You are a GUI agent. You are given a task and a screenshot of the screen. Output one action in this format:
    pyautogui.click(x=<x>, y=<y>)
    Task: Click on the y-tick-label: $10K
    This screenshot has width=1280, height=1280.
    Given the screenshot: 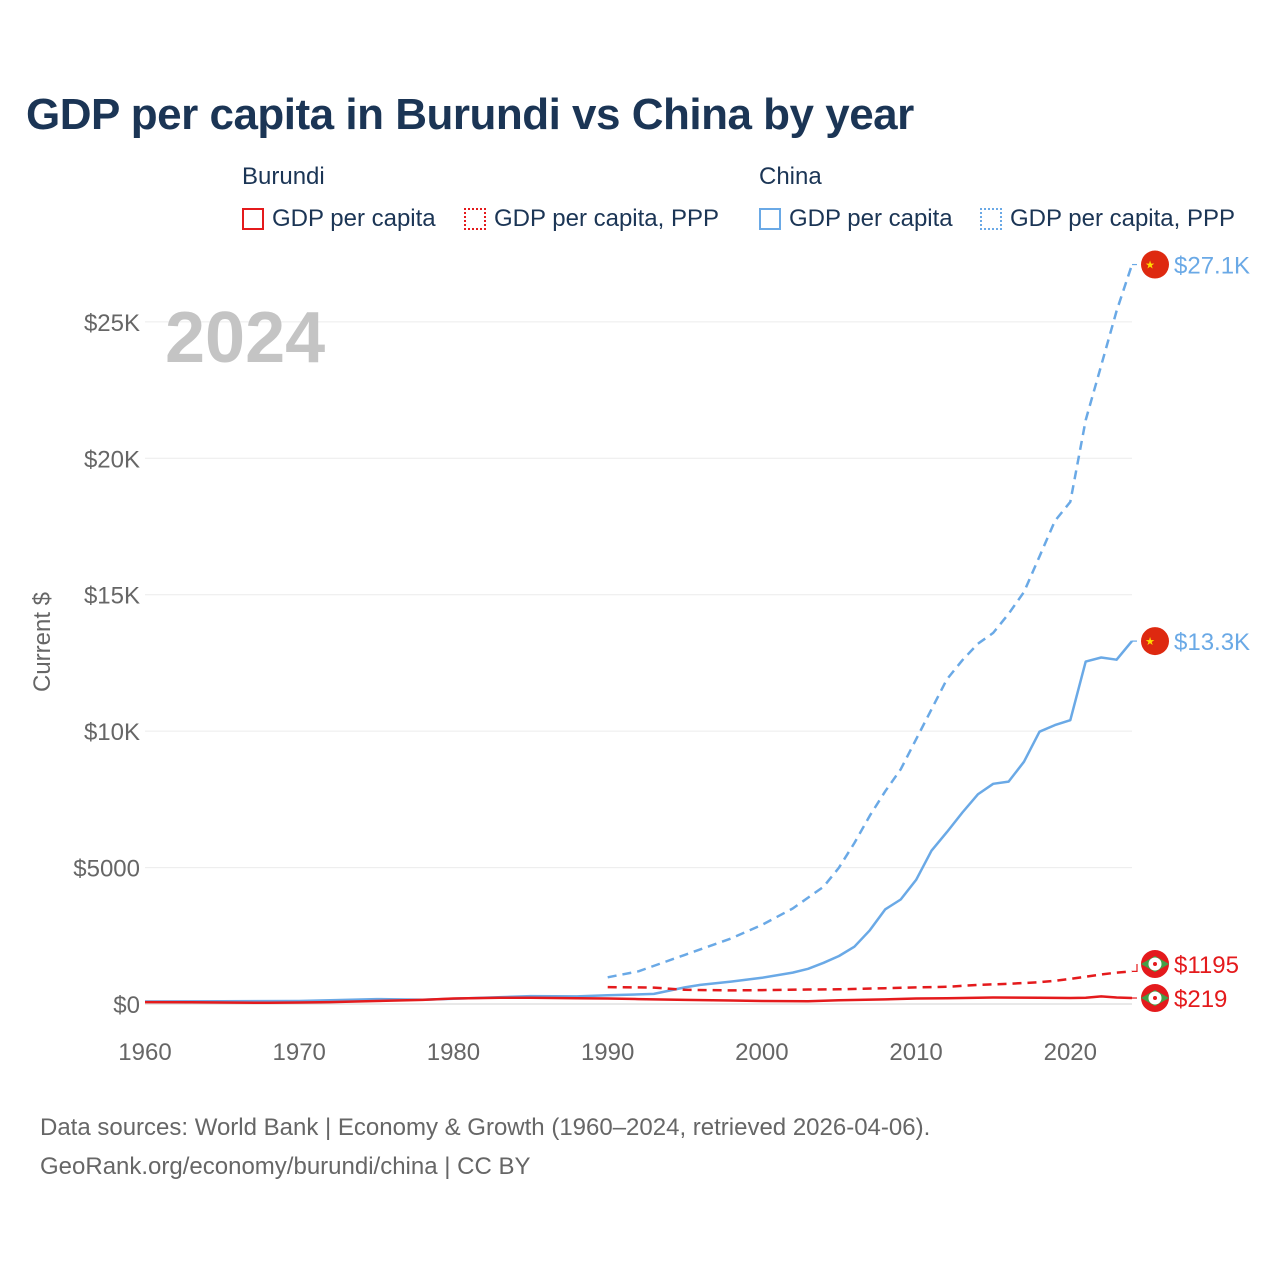 What is the action you would take?
    pyautogui.click(x=112, y=732)
    